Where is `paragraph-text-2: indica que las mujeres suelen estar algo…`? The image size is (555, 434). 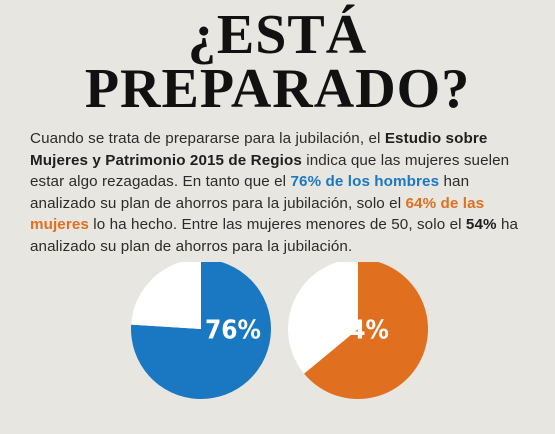
paragraph-text-2: indica que las mujeres suelen estar algo… is located at coordinates (270, 171).